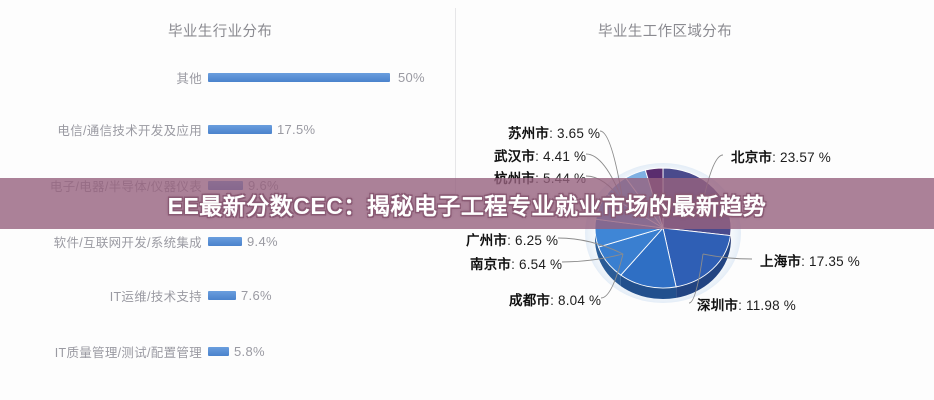 The height and width of the screenshot is (400, 934). Describe the element at coordinates (537, 240) in the screenshot. I see `pie-label-value: 6.25 %` at that location.